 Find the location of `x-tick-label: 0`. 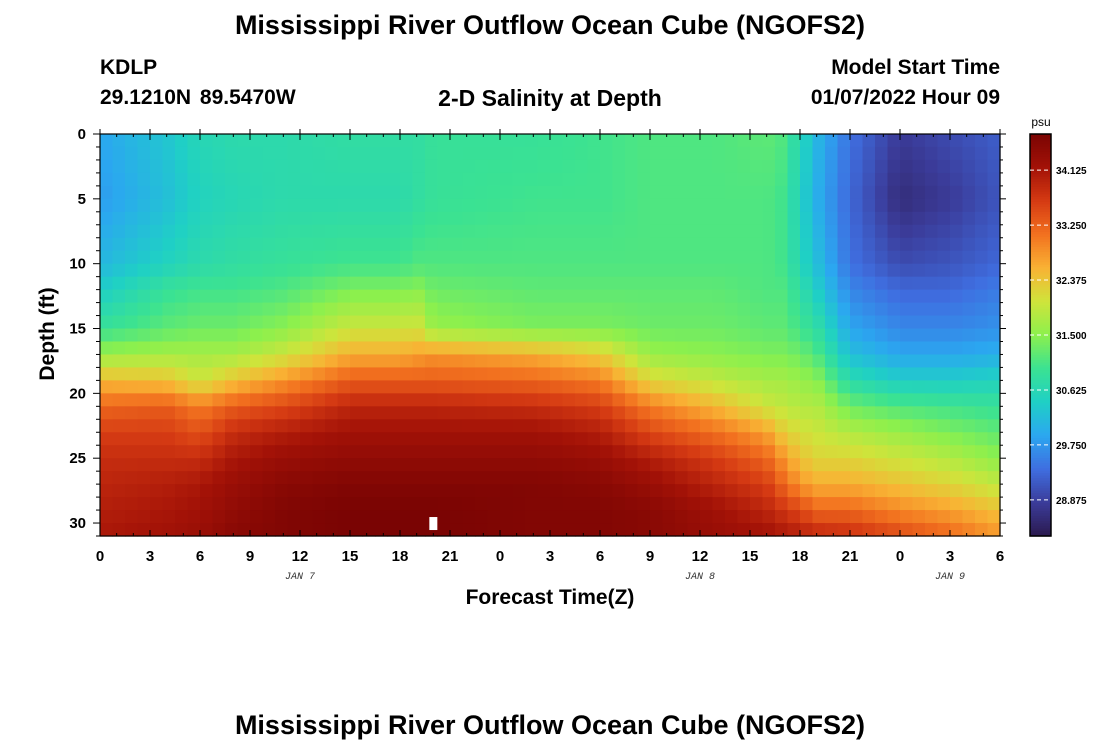

x-tick-label: 0 is located at coordinates (900, 556).